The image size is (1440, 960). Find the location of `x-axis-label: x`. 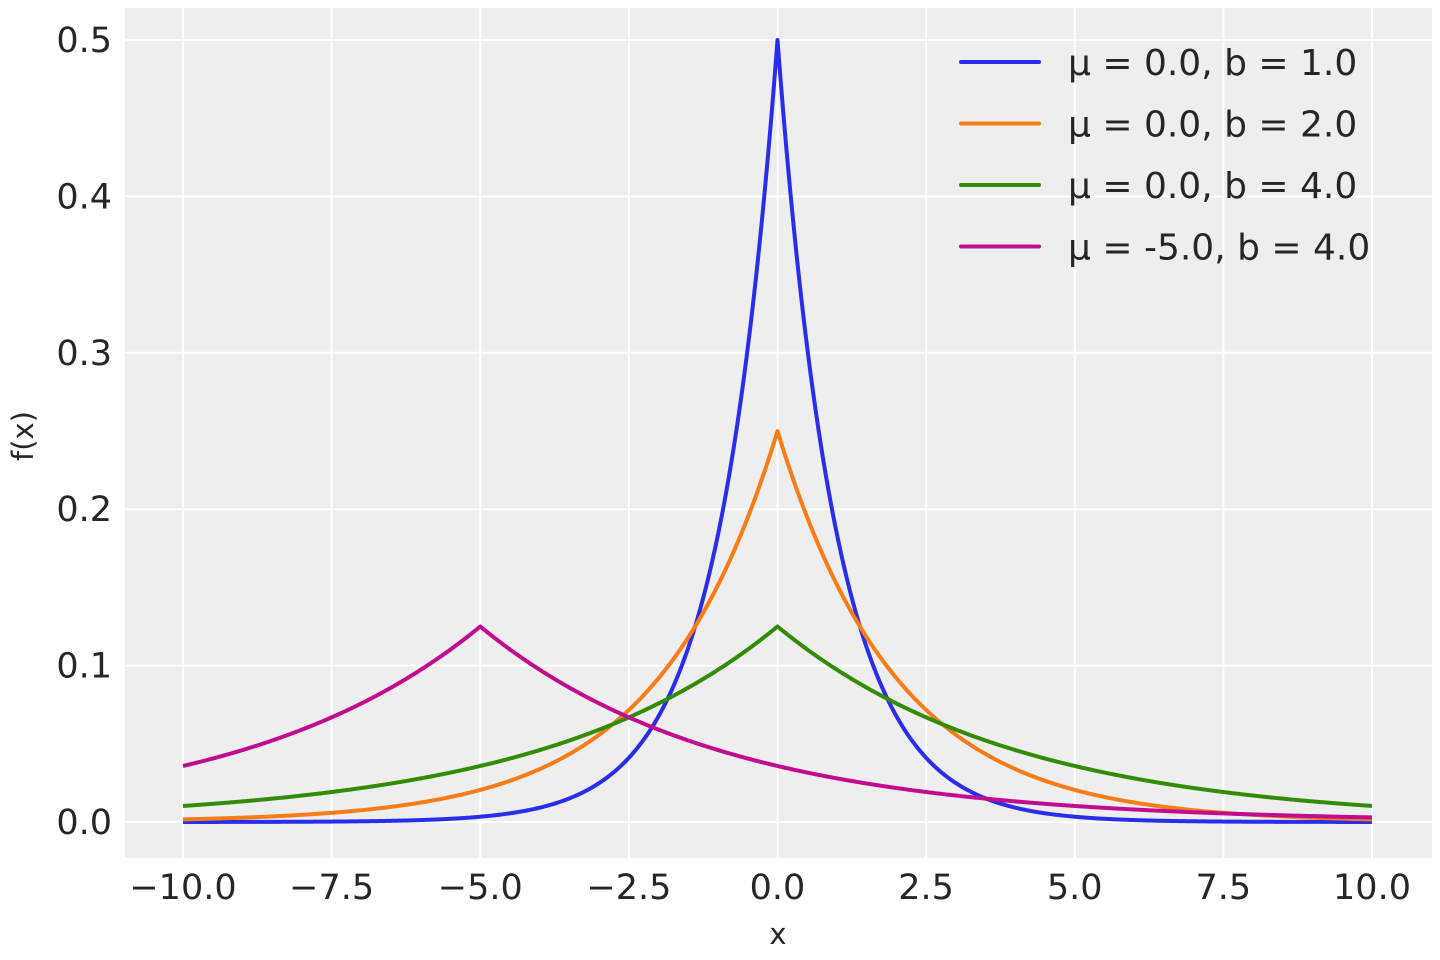

x-axis-label: x is located at coordinates (777, 934).